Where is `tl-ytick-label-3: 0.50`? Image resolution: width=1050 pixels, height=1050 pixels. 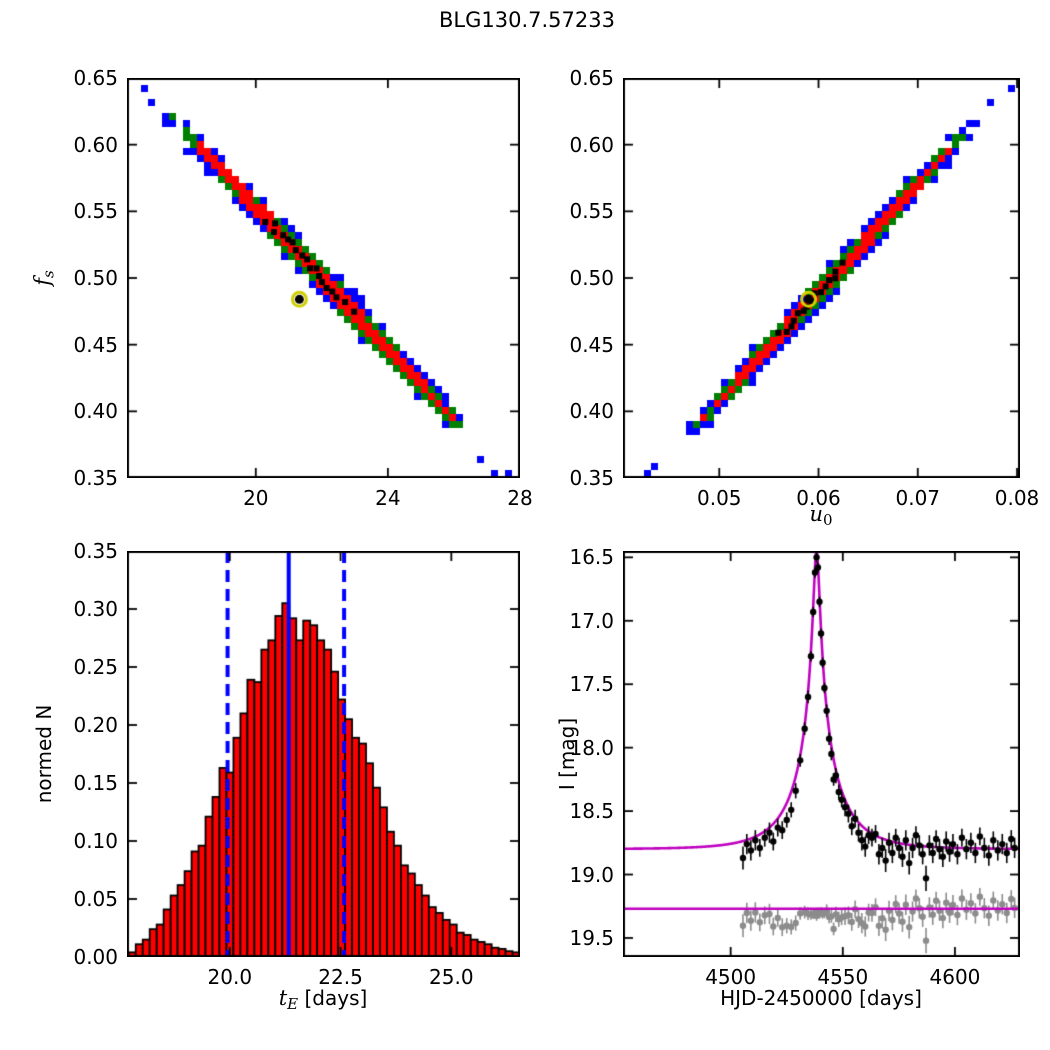 tl-ytick-label-3: 0.50 is located at coordinates (95, 278).